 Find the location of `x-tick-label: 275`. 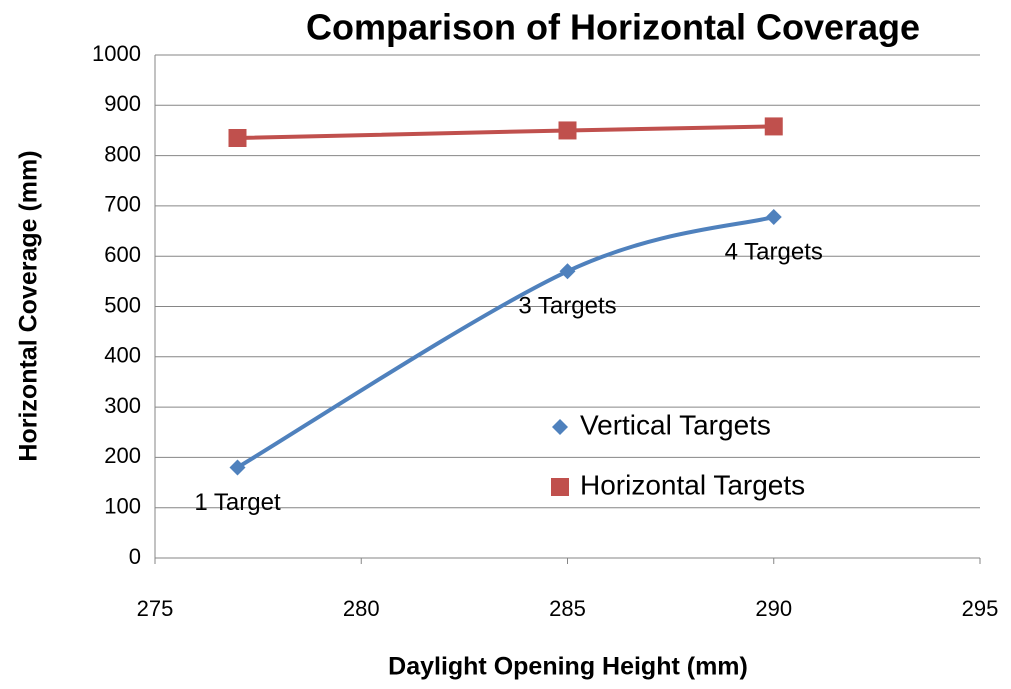

x-tick-label: 275 is located at coordinates (155, 608).